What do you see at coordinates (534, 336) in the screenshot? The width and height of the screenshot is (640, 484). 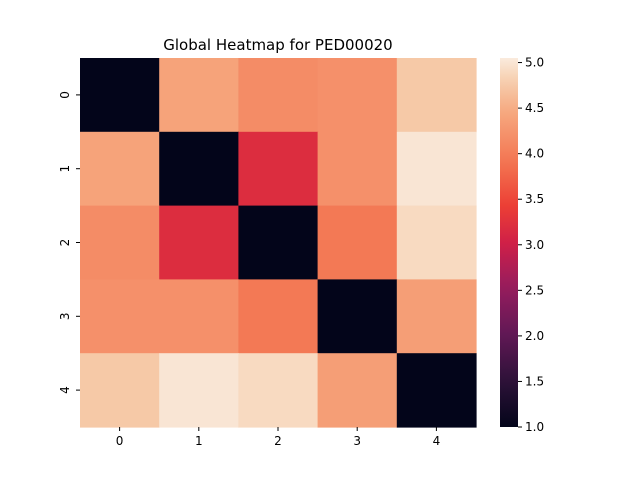 I see `colorbar-tick-label: 2.0` at bounding box center [534, 336].